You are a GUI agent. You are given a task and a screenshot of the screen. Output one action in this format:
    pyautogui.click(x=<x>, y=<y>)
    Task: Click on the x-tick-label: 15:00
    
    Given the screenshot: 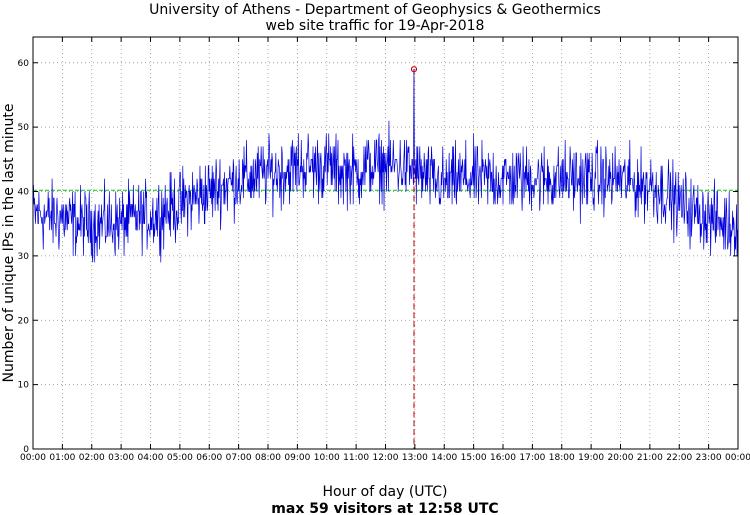 What is the action you would take?
    pyautogui.click(x=474, y=458)
    